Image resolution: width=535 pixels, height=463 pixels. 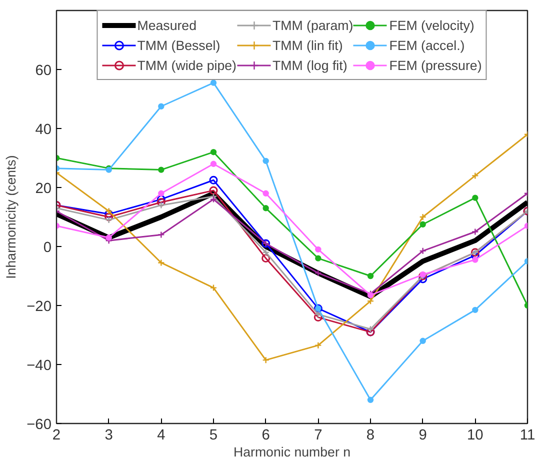 What do you see at coordinates (422, 436) in the screenshot?
I see `x-tick-label: 9` at bounding box center [422, 436].